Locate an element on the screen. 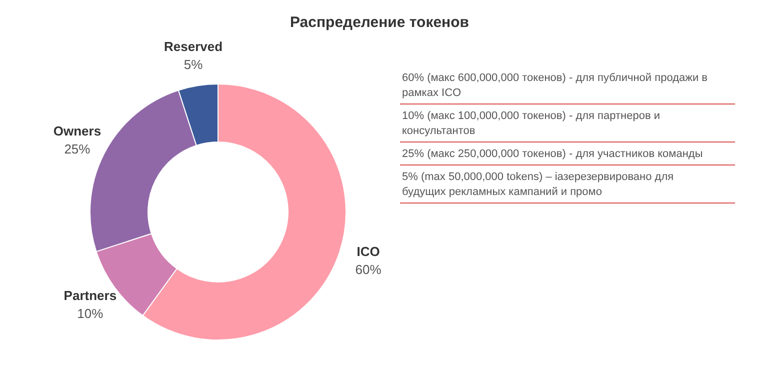 This screenshot has width=759, height=365. slice-label: Partners is located at coordinates (90, 295).